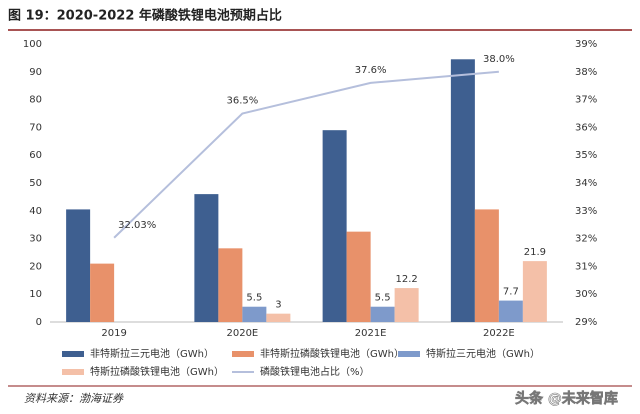 The height and width of the screenshot is (414, 640). Describe the element at coordinates (315, 371) in the screenshot. I see `legend-label: 磷酸铁锂电池占比（%）` at that location.